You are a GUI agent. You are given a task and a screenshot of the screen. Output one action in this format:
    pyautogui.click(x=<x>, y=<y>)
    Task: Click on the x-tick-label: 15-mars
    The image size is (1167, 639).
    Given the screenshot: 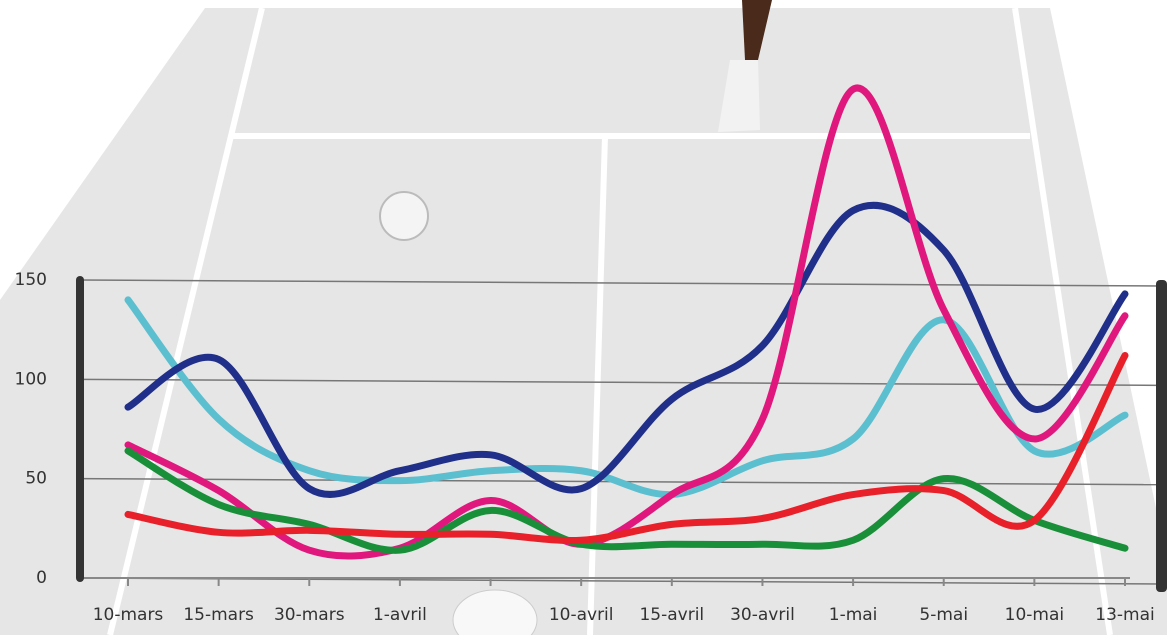 What is the action you would take?
    pyautogui.click(x=218, y=615)
    